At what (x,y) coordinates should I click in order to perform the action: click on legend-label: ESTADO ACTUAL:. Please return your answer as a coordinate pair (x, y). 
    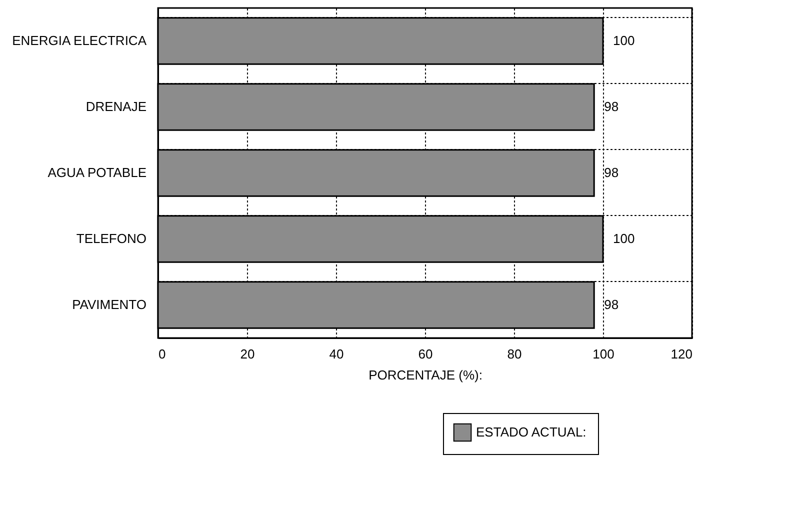
    Looking at the image, I should click on (531, 432).